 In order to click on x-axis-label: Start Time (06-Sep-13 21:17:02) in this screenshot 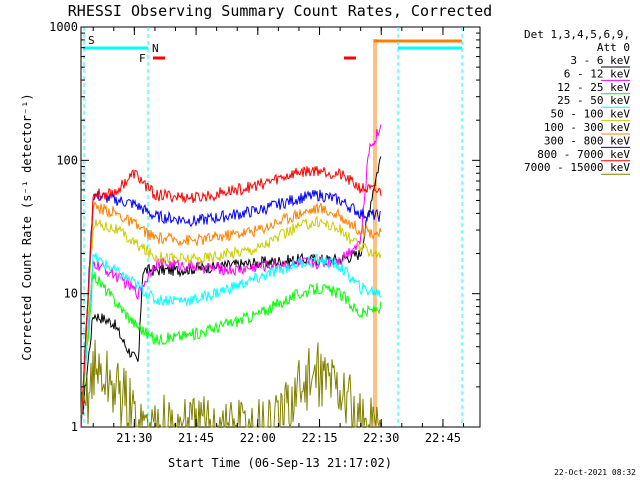, I will do `click(280, 463)`.